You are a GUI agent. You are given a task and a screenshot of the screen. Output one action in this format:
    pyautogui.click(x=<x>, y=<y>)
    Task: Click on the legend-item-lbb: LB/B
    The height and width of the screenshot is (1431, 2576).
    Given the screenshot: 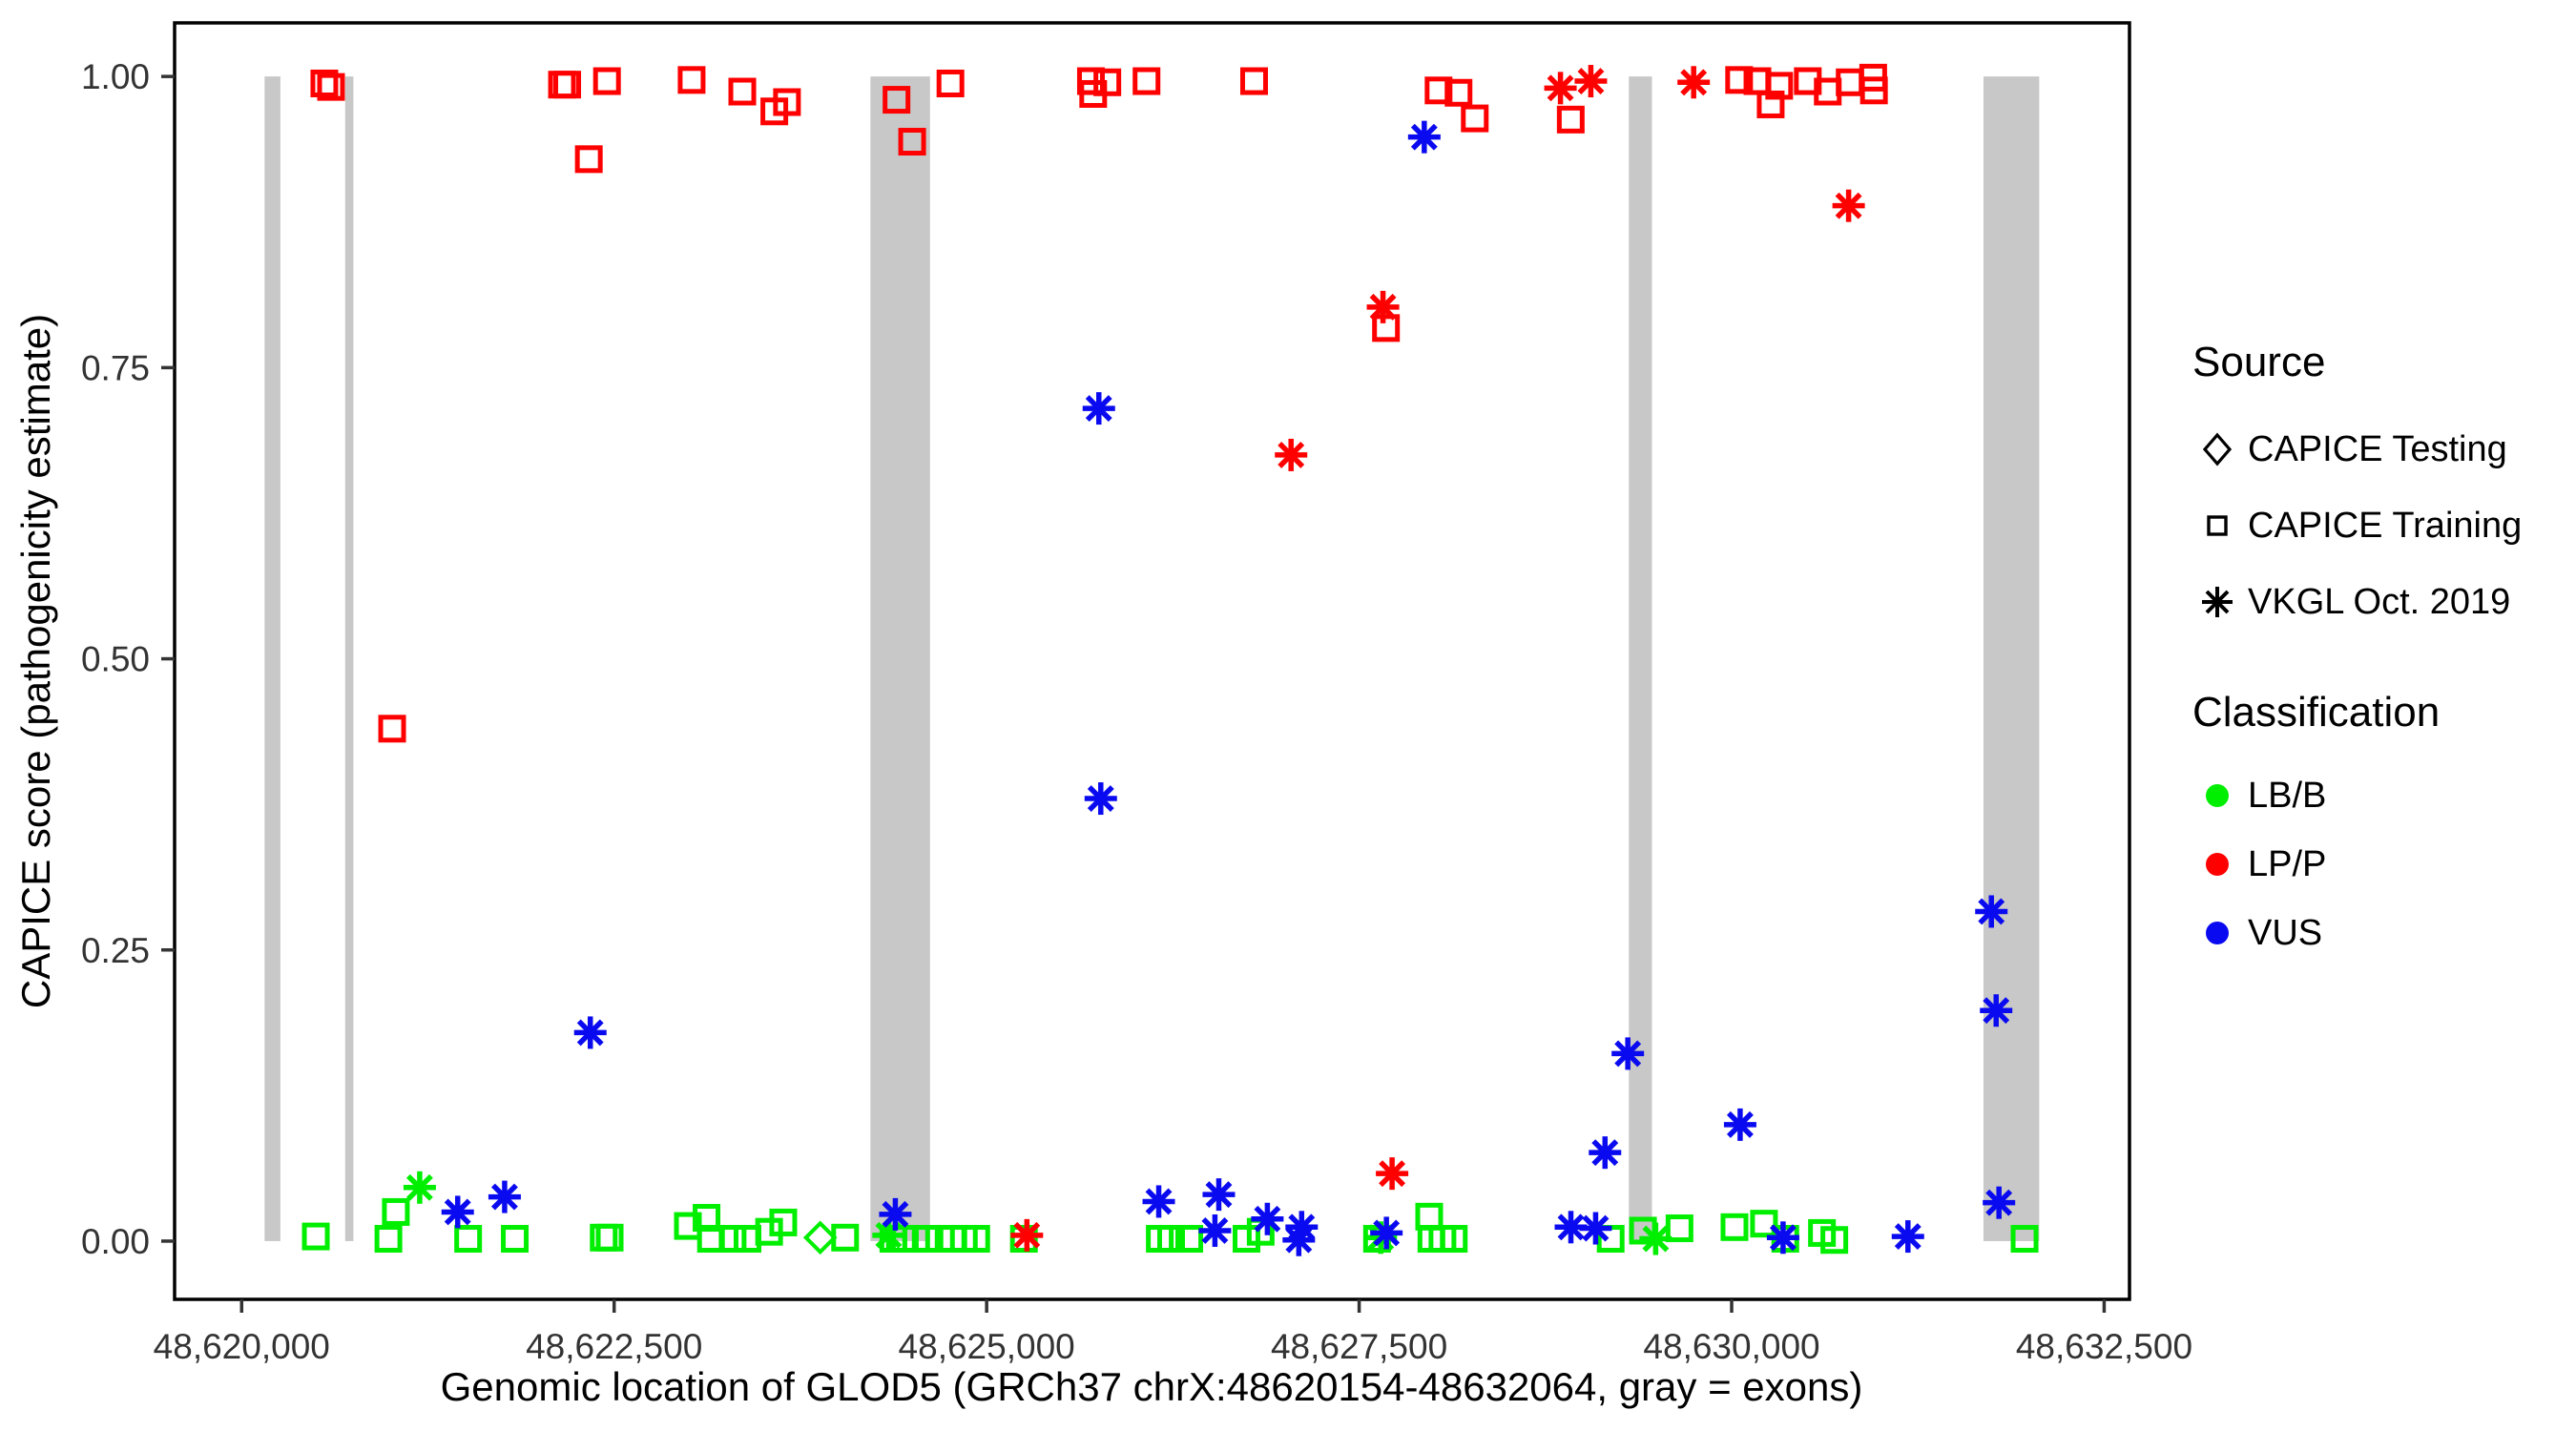 What is the action you would take?
    pyautogui.click(x=2313, y=795)
    